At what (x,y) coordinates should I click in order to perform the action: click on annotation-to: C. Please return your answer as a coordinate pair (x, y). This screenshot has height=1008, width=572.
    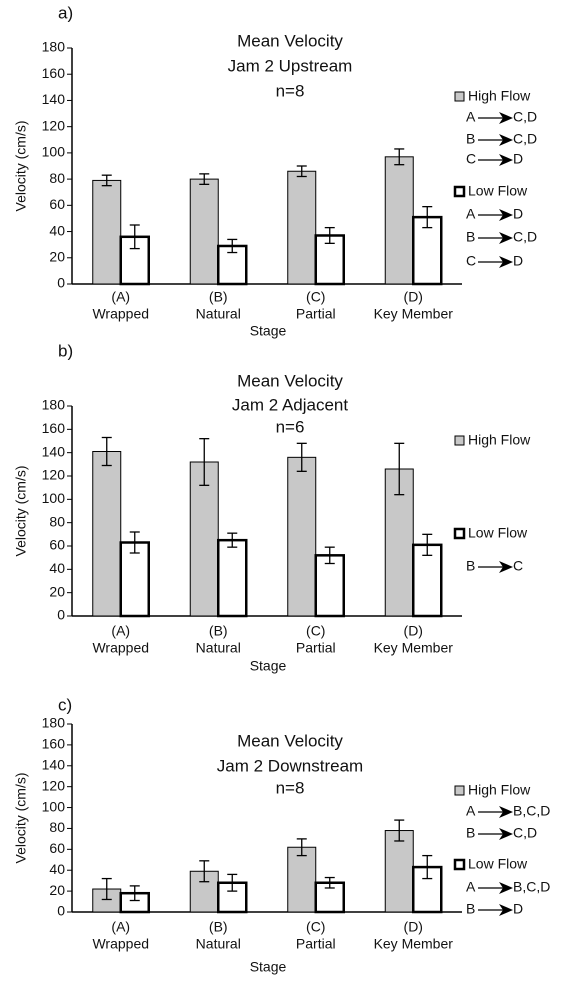
    Looking at the image, I should click on (518, 566).